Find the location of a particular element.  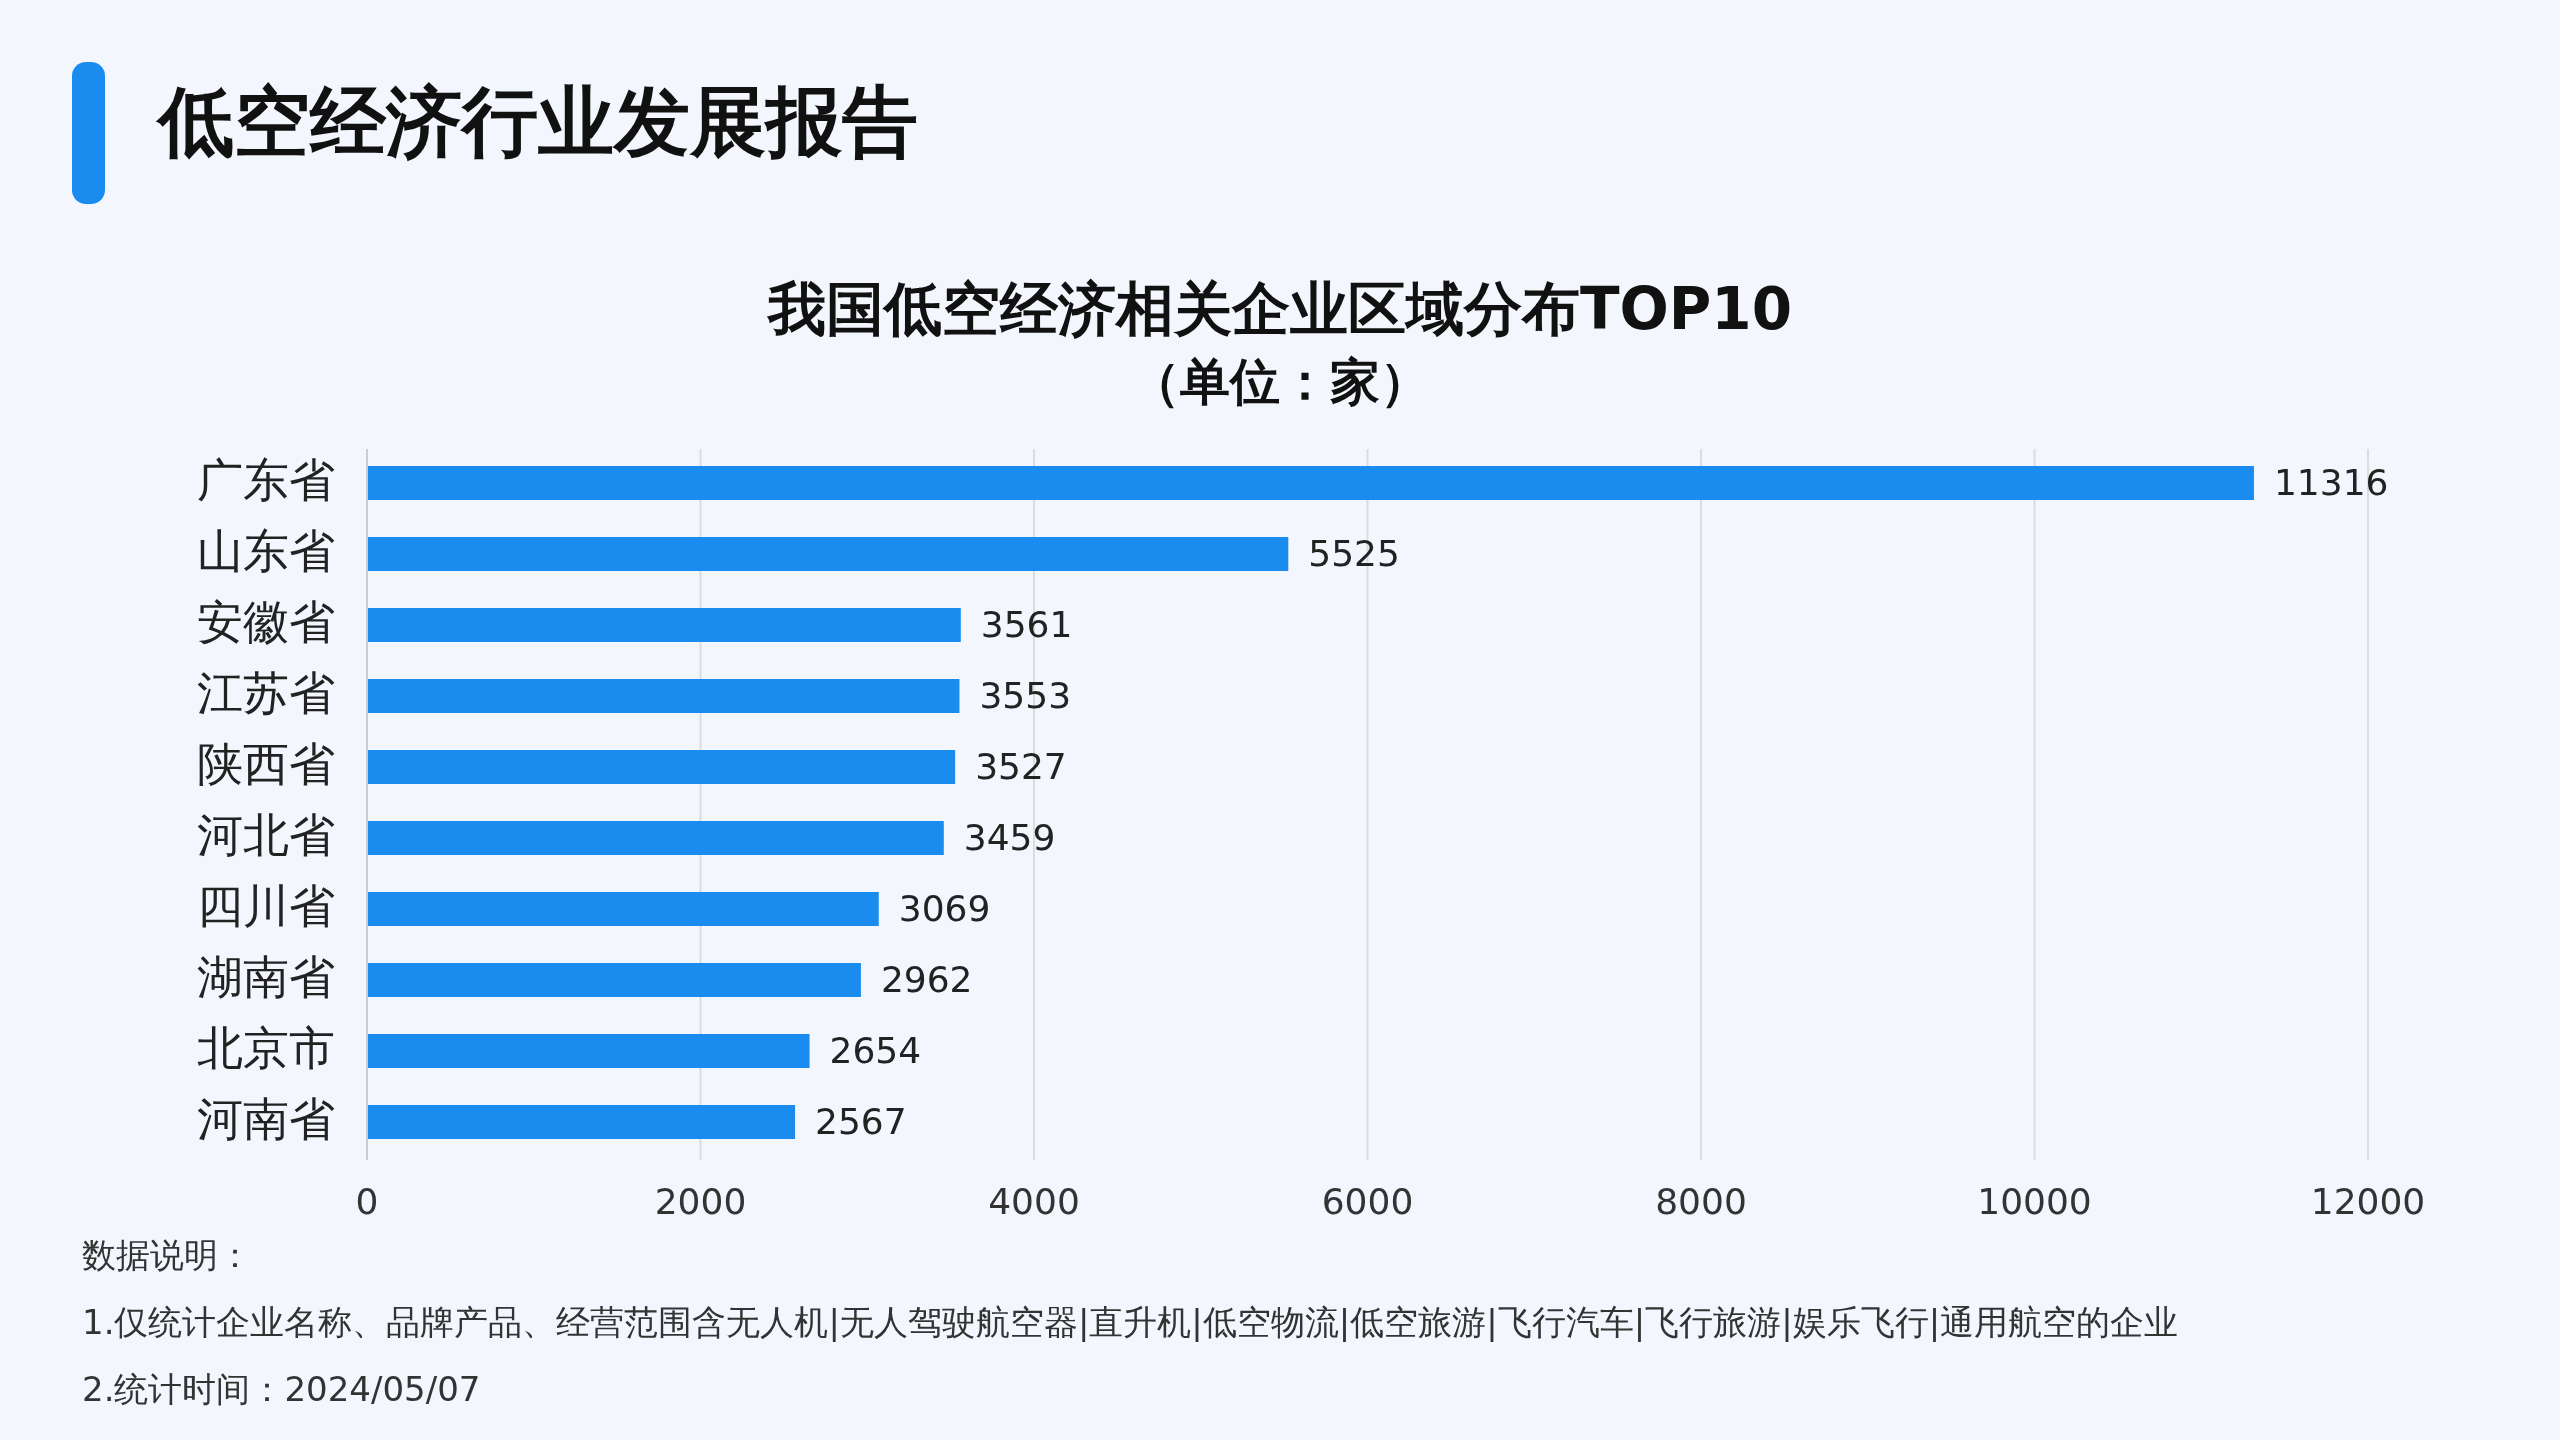

x-tick-label: 6000 is located at coordinates (1367, 1201).